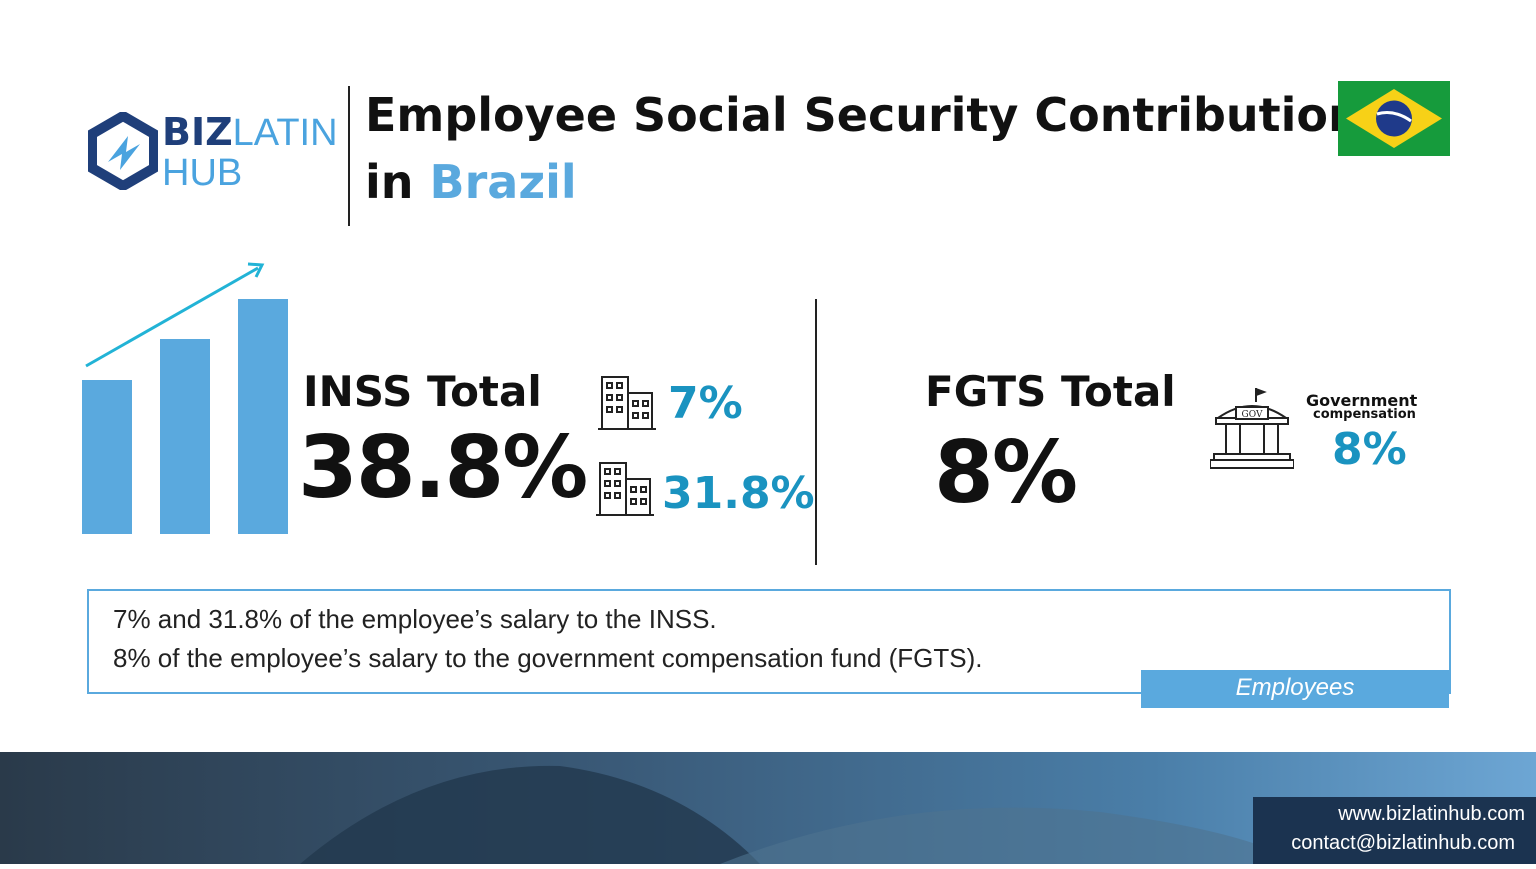  What do you see at coordinates (197, 132) in the screenshot?
I see `logo-biz: BIZ` at bounding box center [197, 132].